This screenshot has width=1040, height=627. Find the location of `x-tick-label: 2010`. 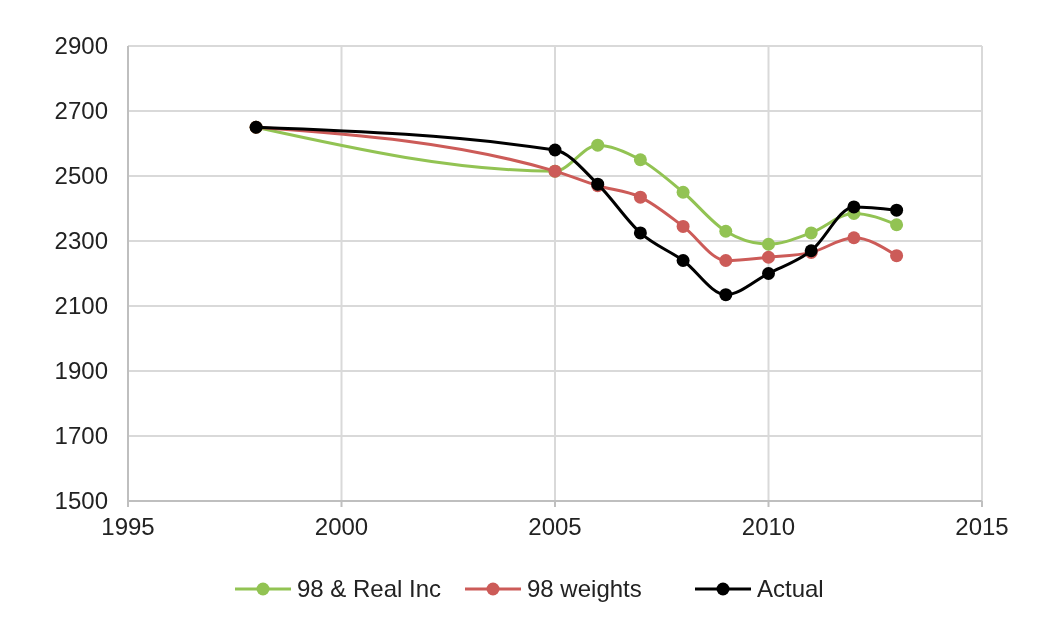

x-tick-label: 2010 is located at coordinates (768, 526).